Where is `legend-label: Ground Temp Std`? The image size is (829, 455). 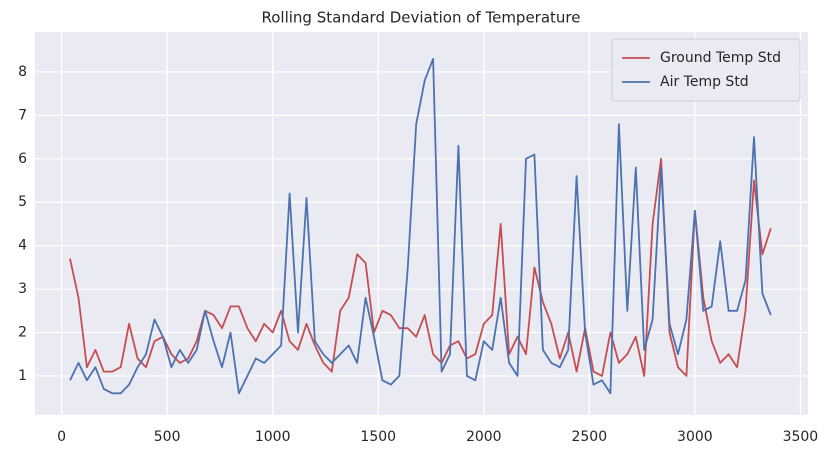
legend-label: Ground Temp Std is located at coordinates (720, 58).